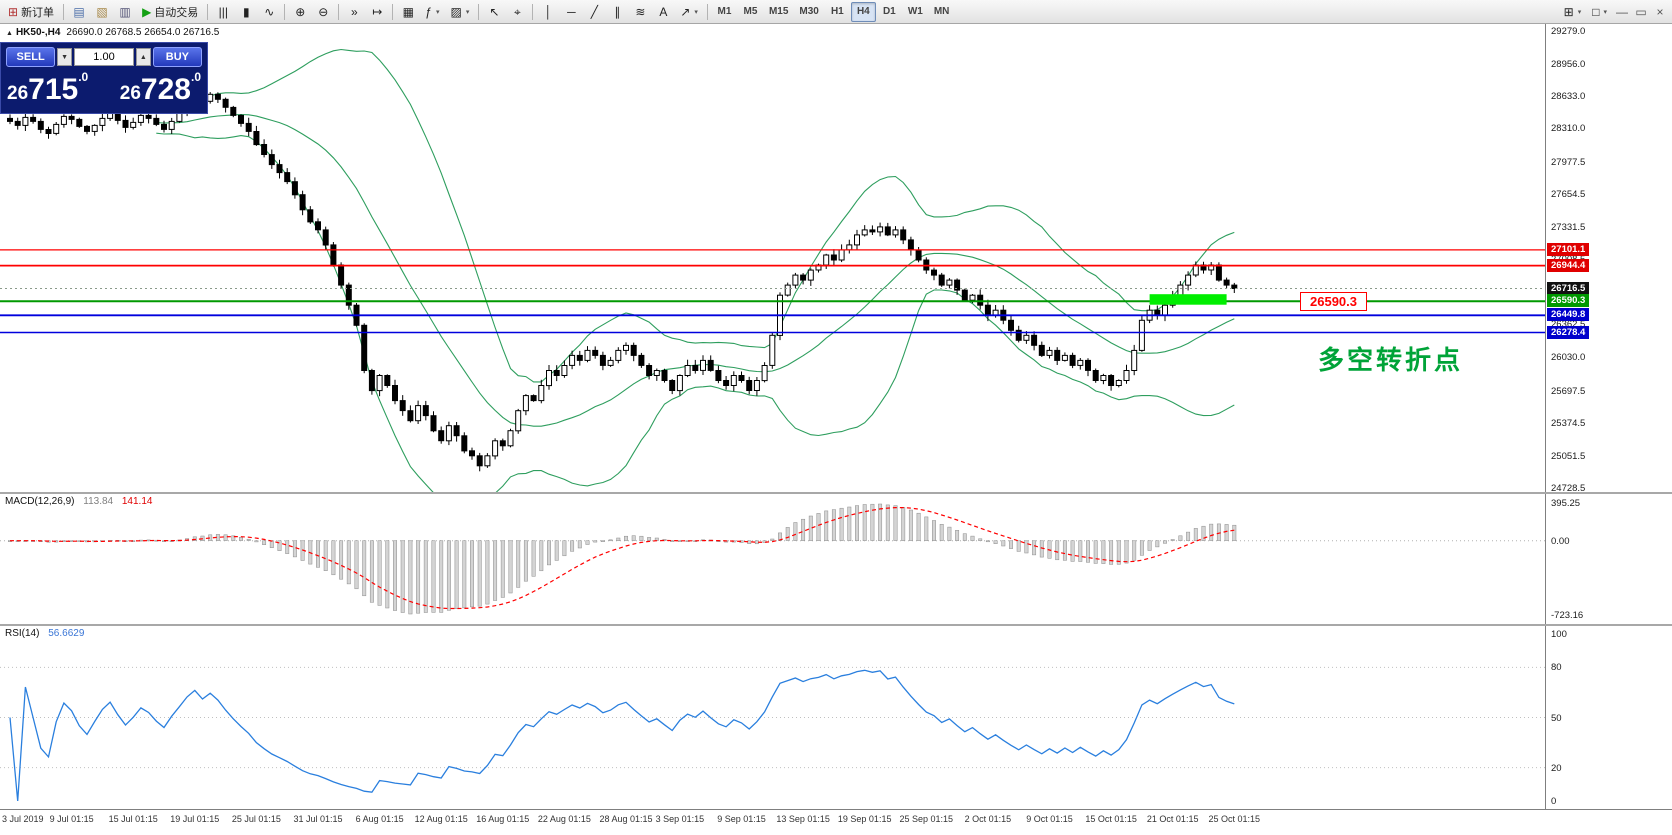 This screenshot has width=1672, height=835. Describe the element at coordinates (1556, 668) in the screenshot. I see `rsi-axis-tick: 80` at that location.